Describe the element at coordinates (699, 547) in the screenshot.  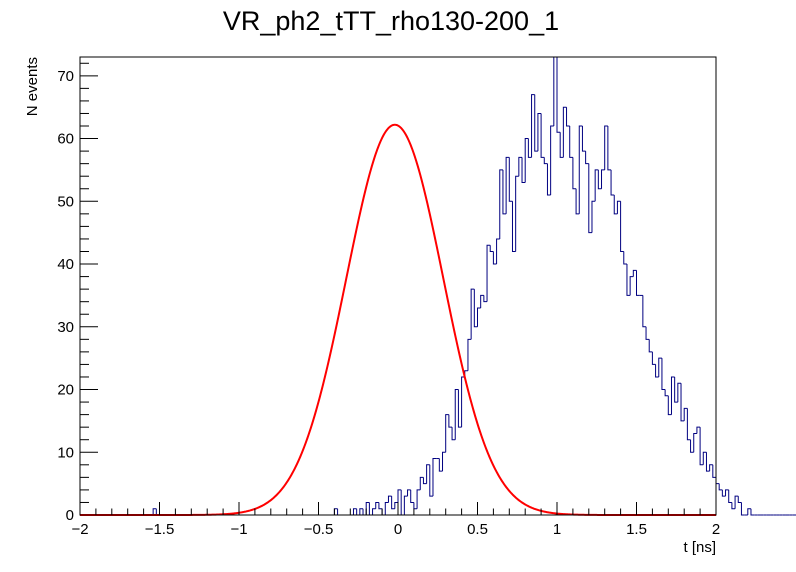
I see `x-axis-label: t [ns]` at that location.